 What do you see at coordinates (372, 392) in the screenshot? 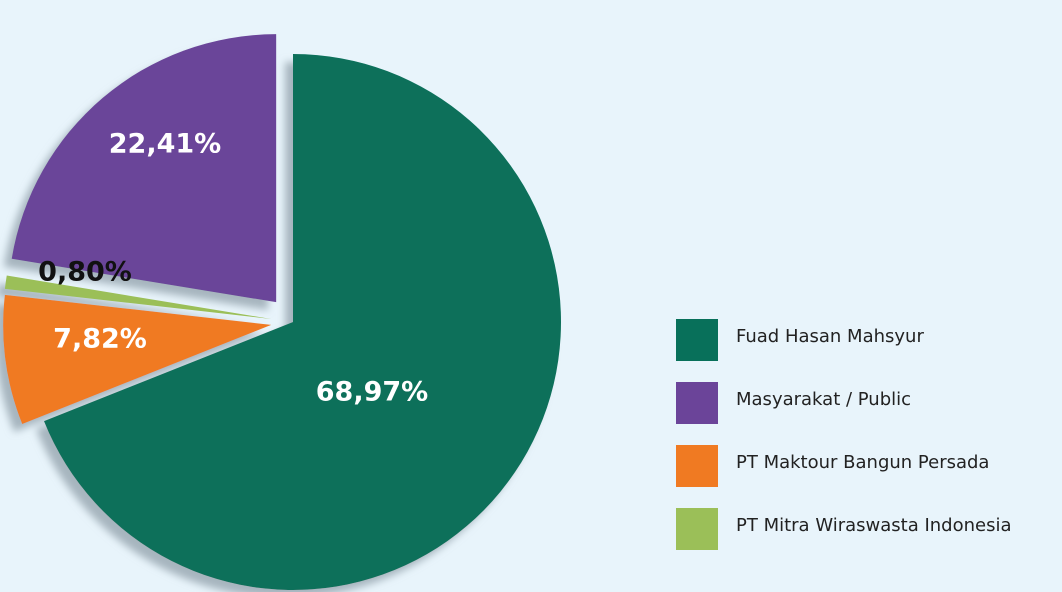
I see `slice-label: 68,97%` at bounding box center [372, 392].